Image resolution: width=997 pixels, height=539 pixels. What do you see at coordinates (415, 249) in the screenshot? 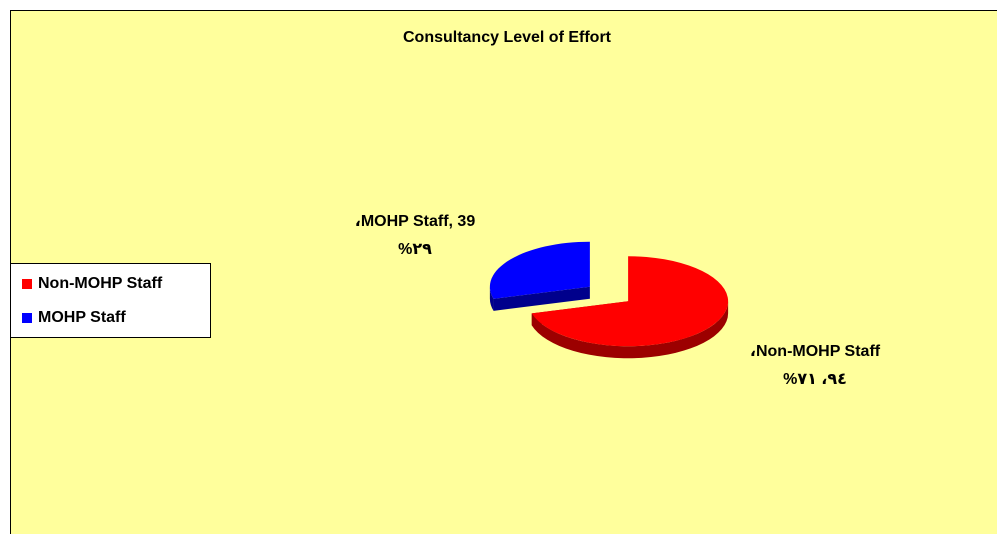
I see `data-label: %٢٩` at bounding box center [415, 249].